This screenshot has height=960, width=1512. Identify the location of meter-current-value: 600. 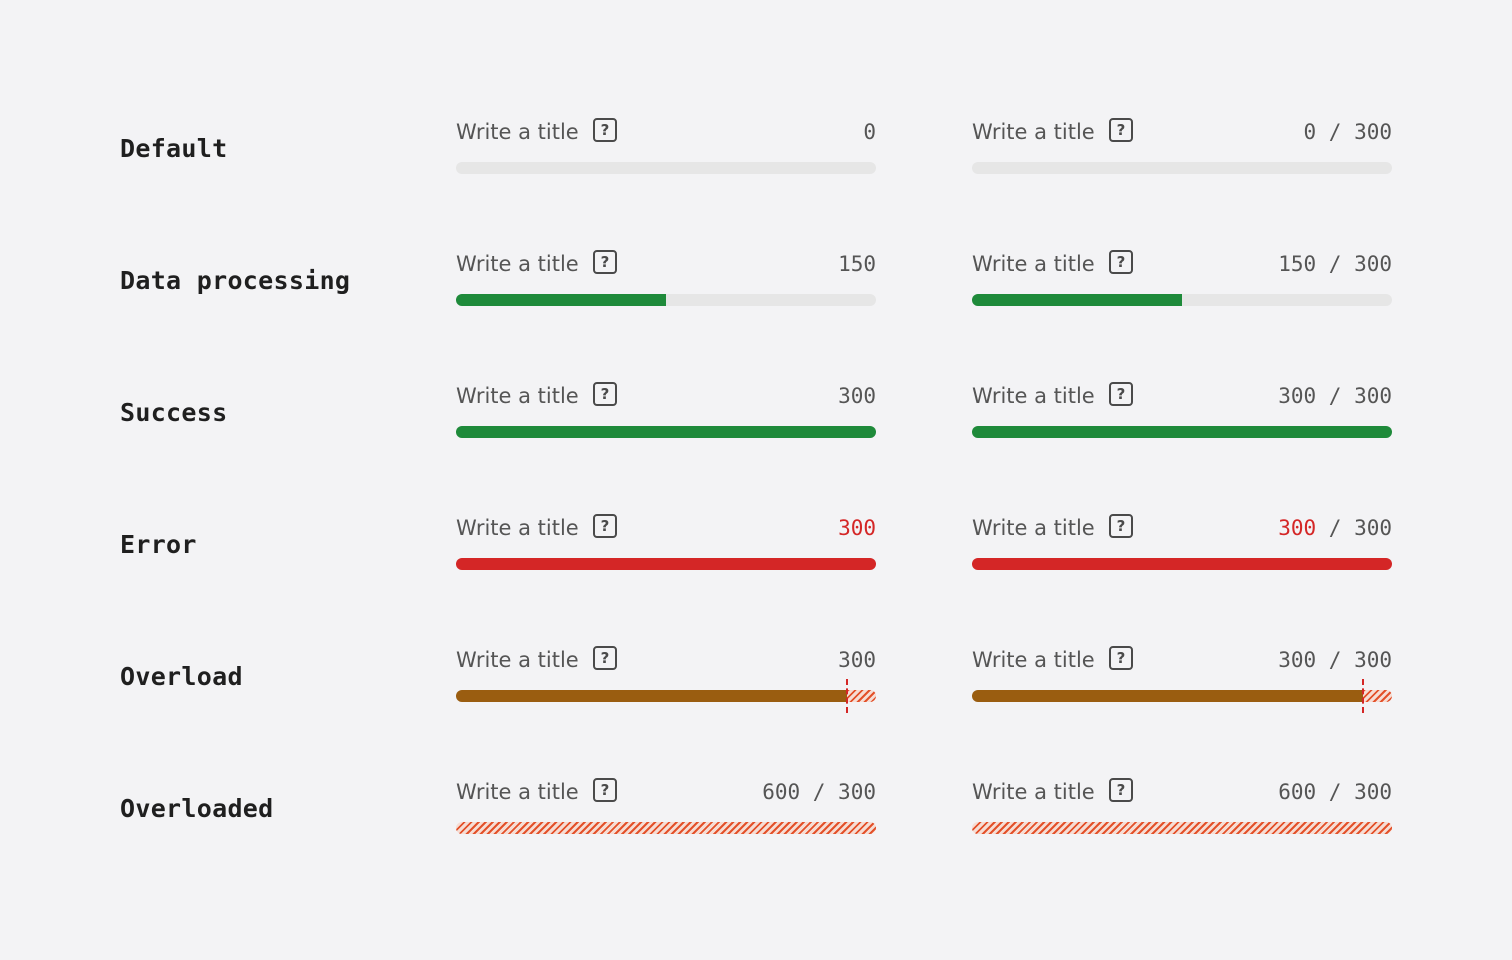
(1297, 792).